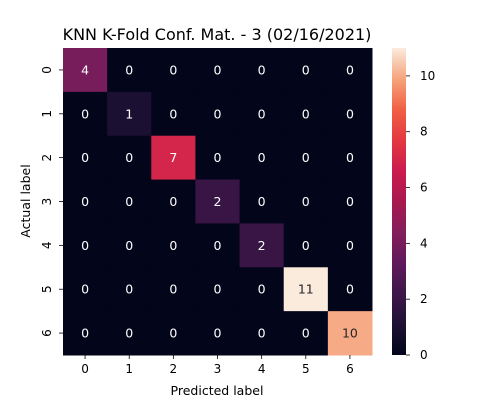  Describe the element at coordinates (47, 70) in the screenshot. I see `y-tick-label: 0` at that location.